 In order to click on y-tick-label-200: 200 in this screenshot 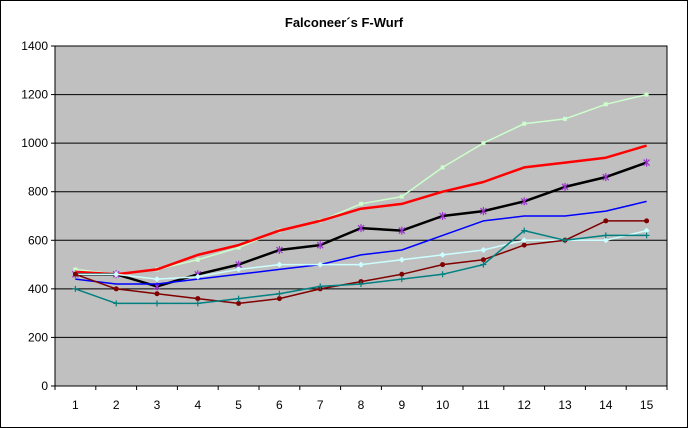, I will do `click(38, 337)`.